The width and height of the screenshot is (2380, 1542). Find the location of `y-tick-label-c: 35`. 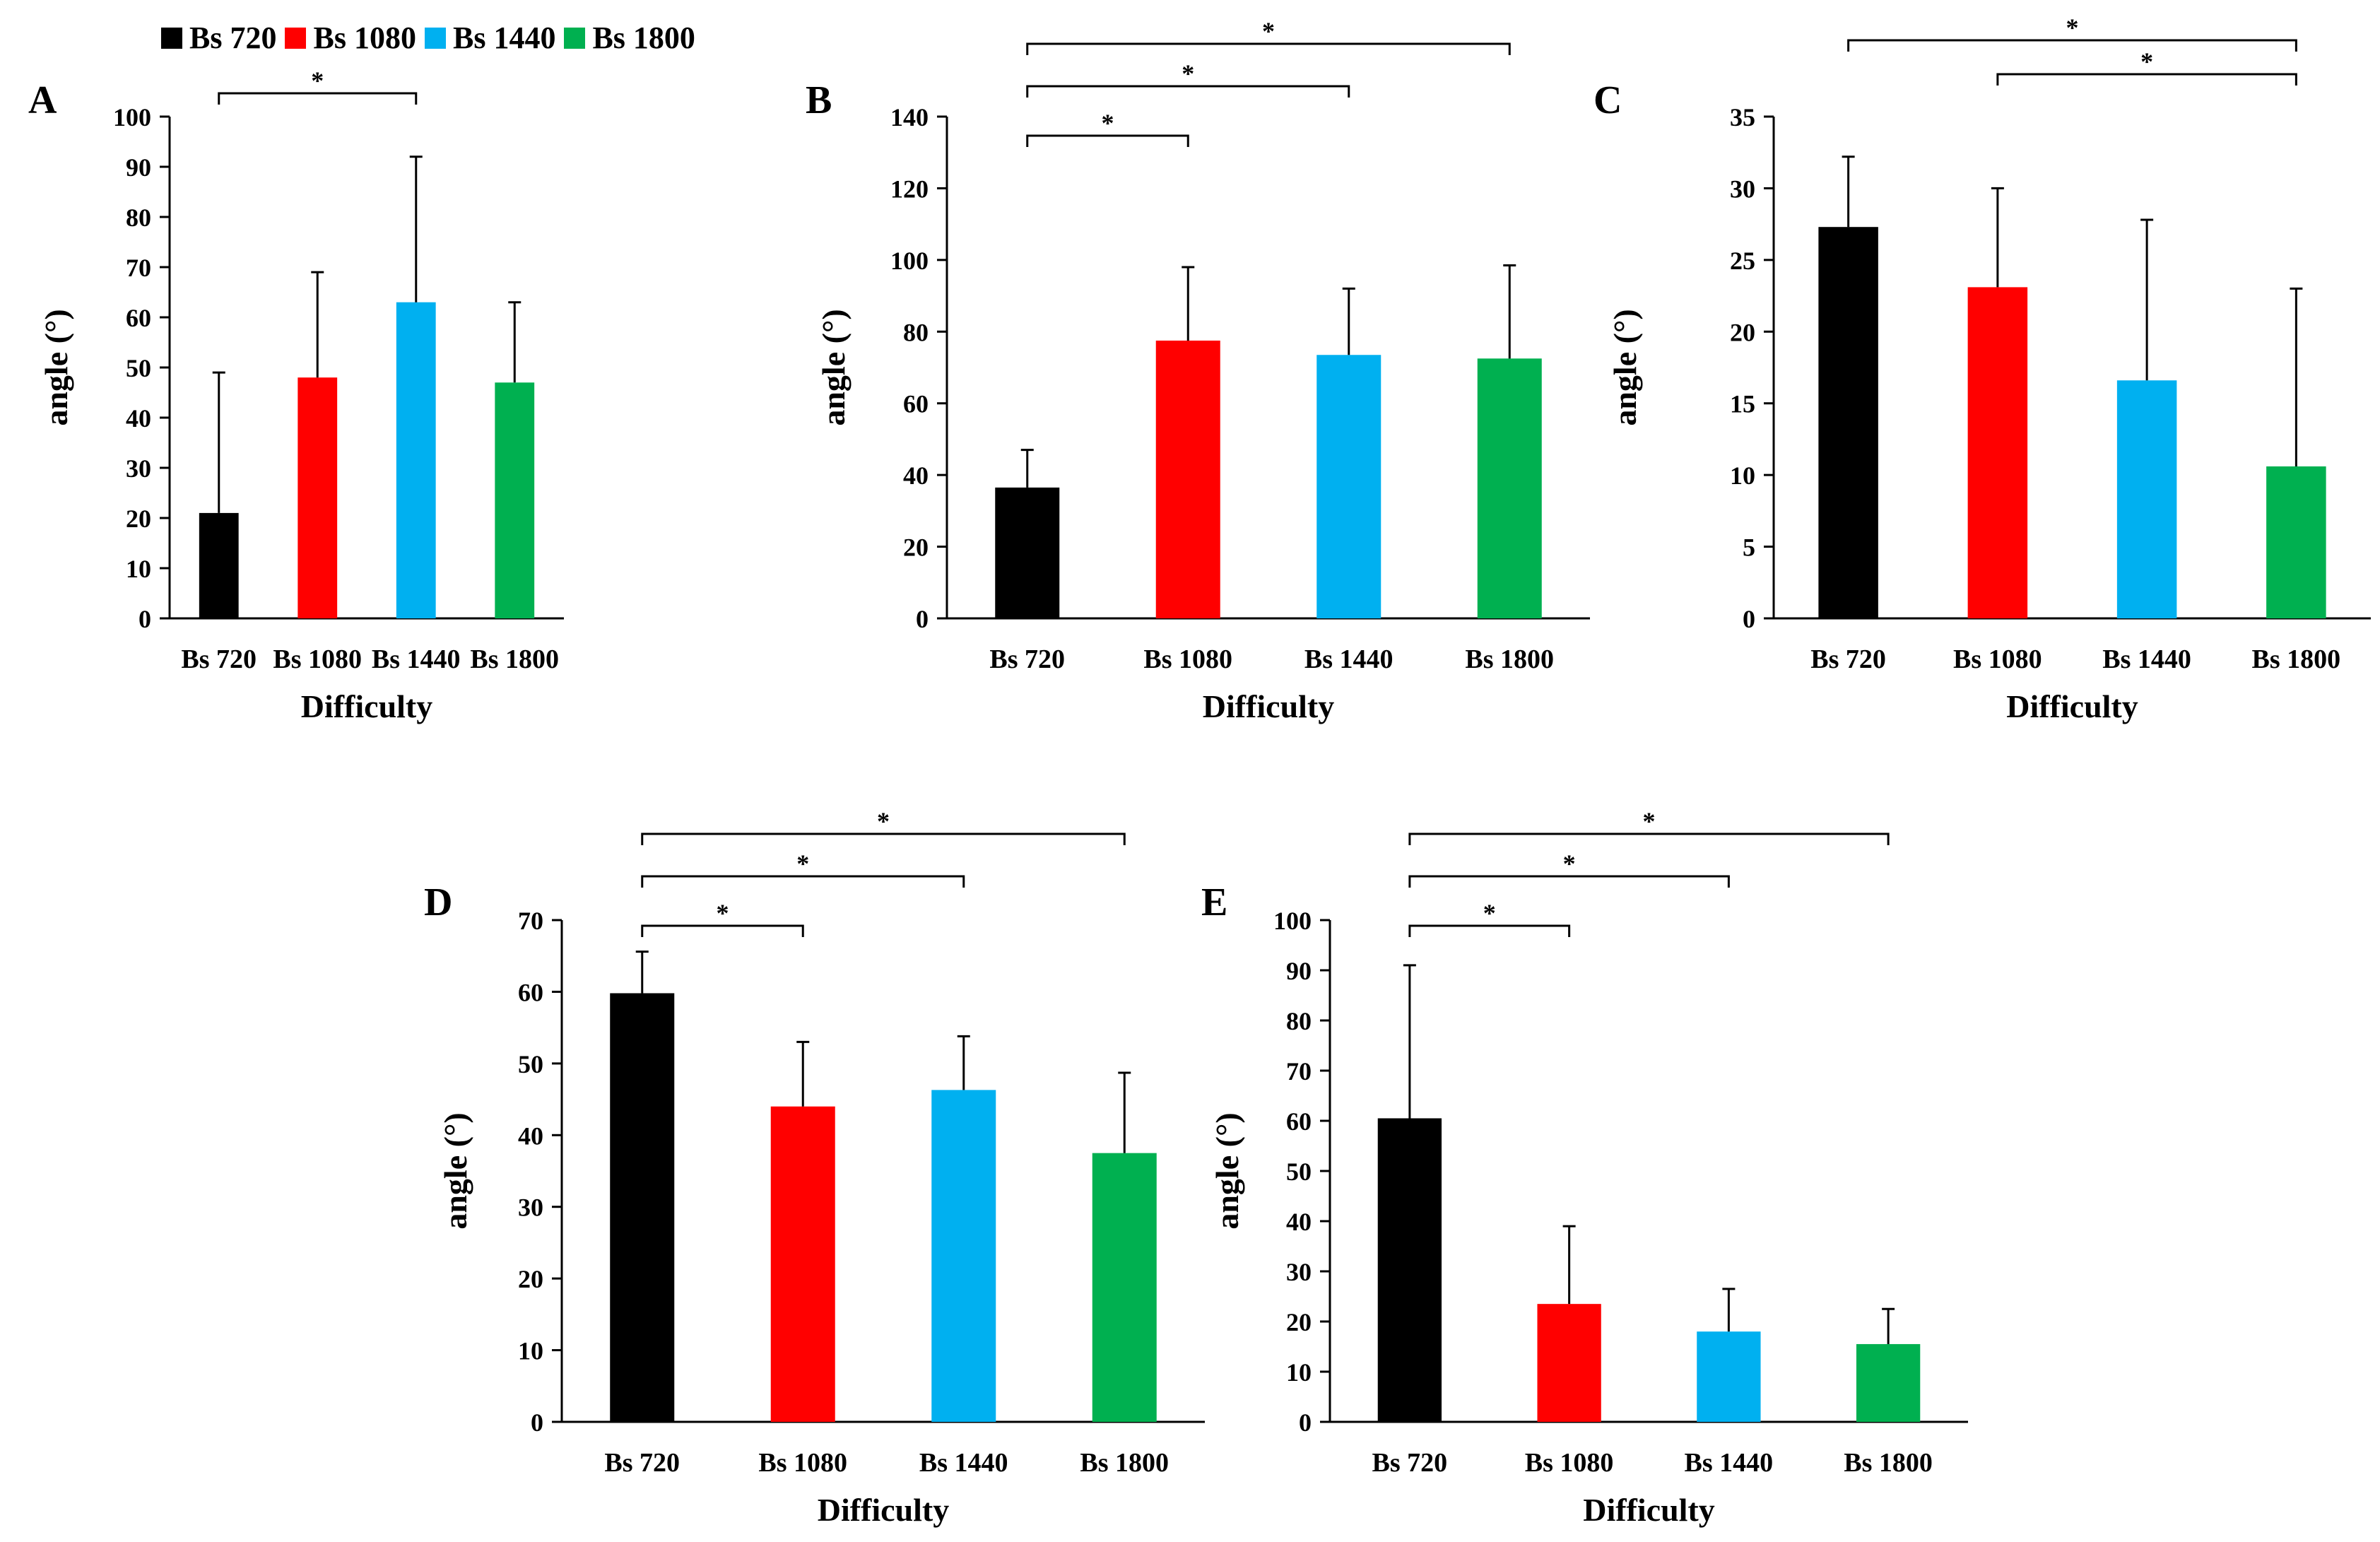

y-tick-label-c: 35 is located at coordinates (1743, 117).